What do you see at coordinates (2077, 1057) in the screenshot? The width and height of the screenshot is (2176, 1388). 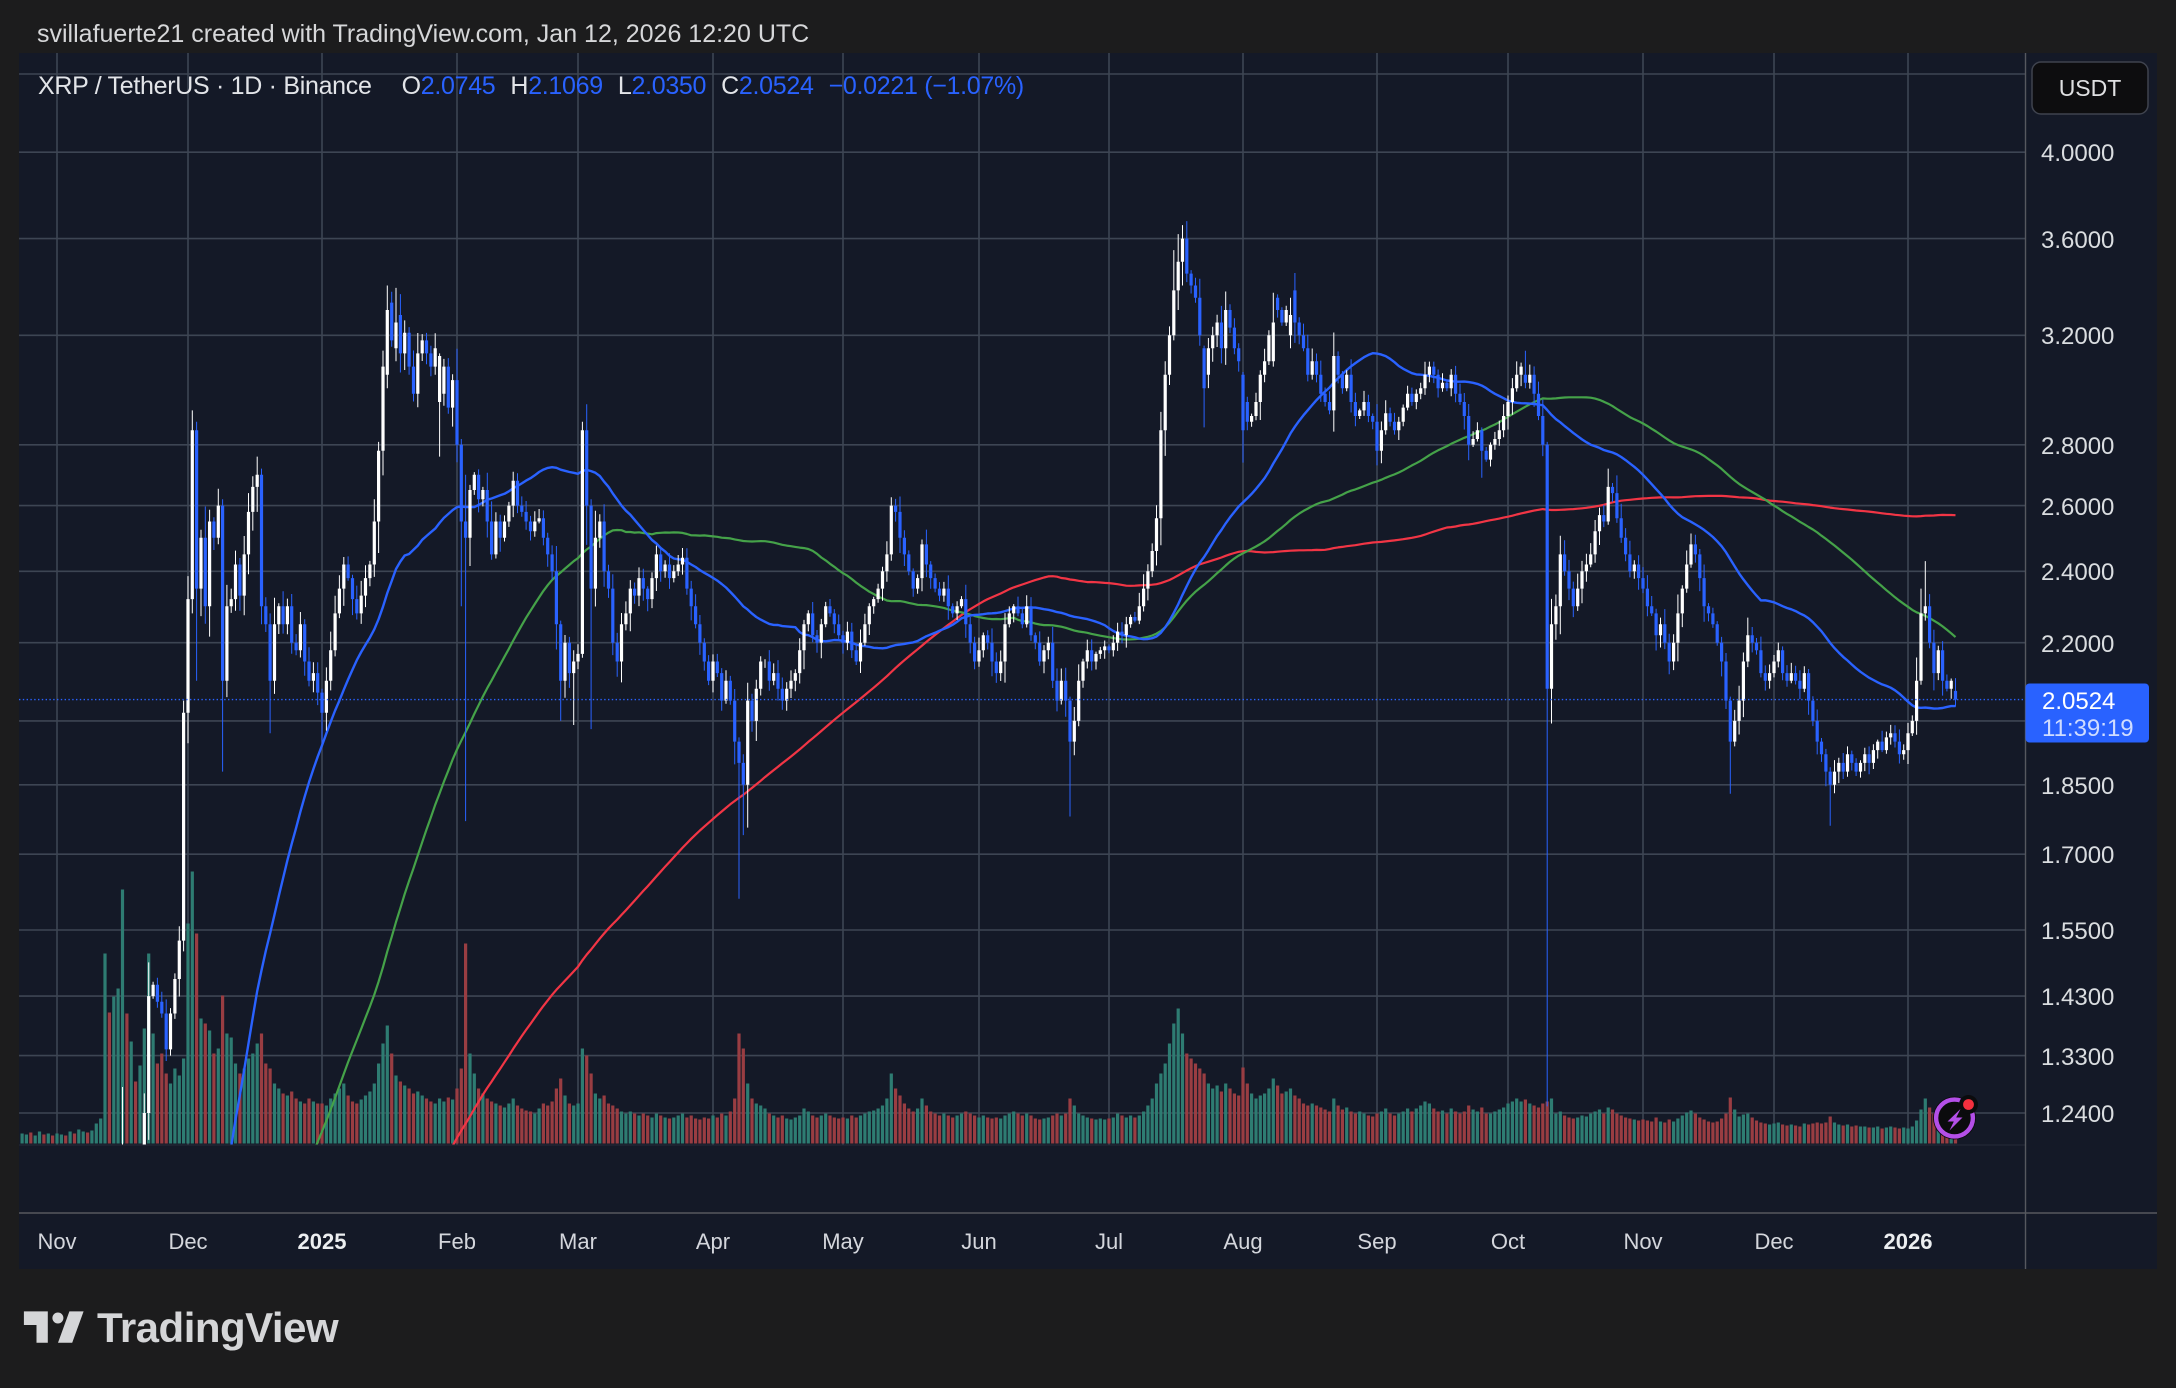 I see `svg-text: 1.3300` at bounding box center [2077, 1057].